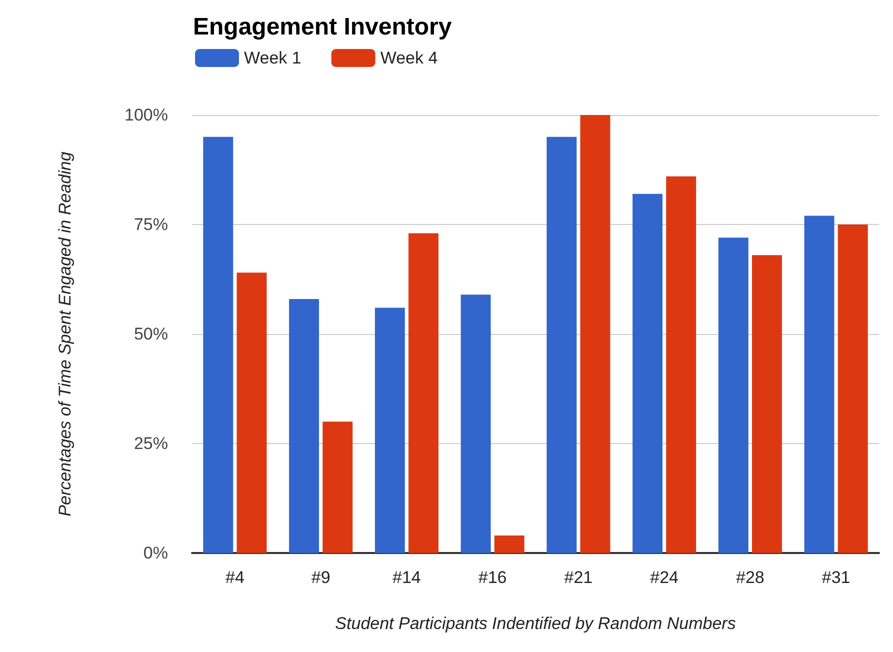  What do you see at coordinates (151, 224) in the screenshot?
I see `y-tick-label: 75%` at bounding box center [151, 224].